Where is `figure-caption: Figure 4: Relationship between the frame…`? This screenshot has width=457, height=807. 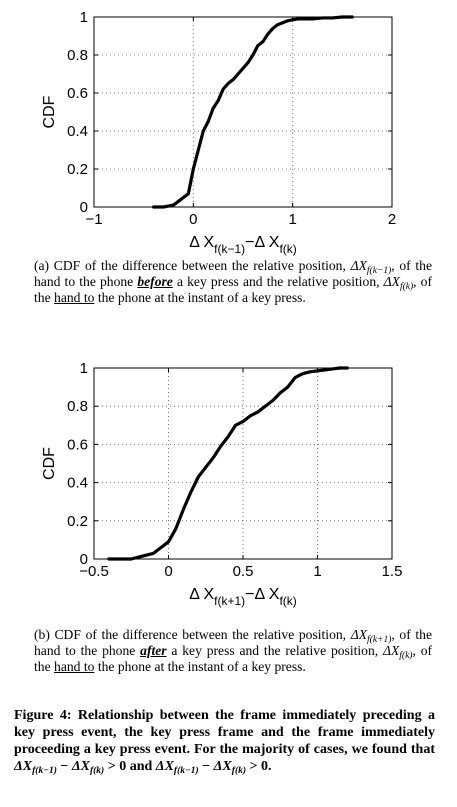
figure-caption: Figure 4: Relationship between the frame… is located at coordinates (224, 742).